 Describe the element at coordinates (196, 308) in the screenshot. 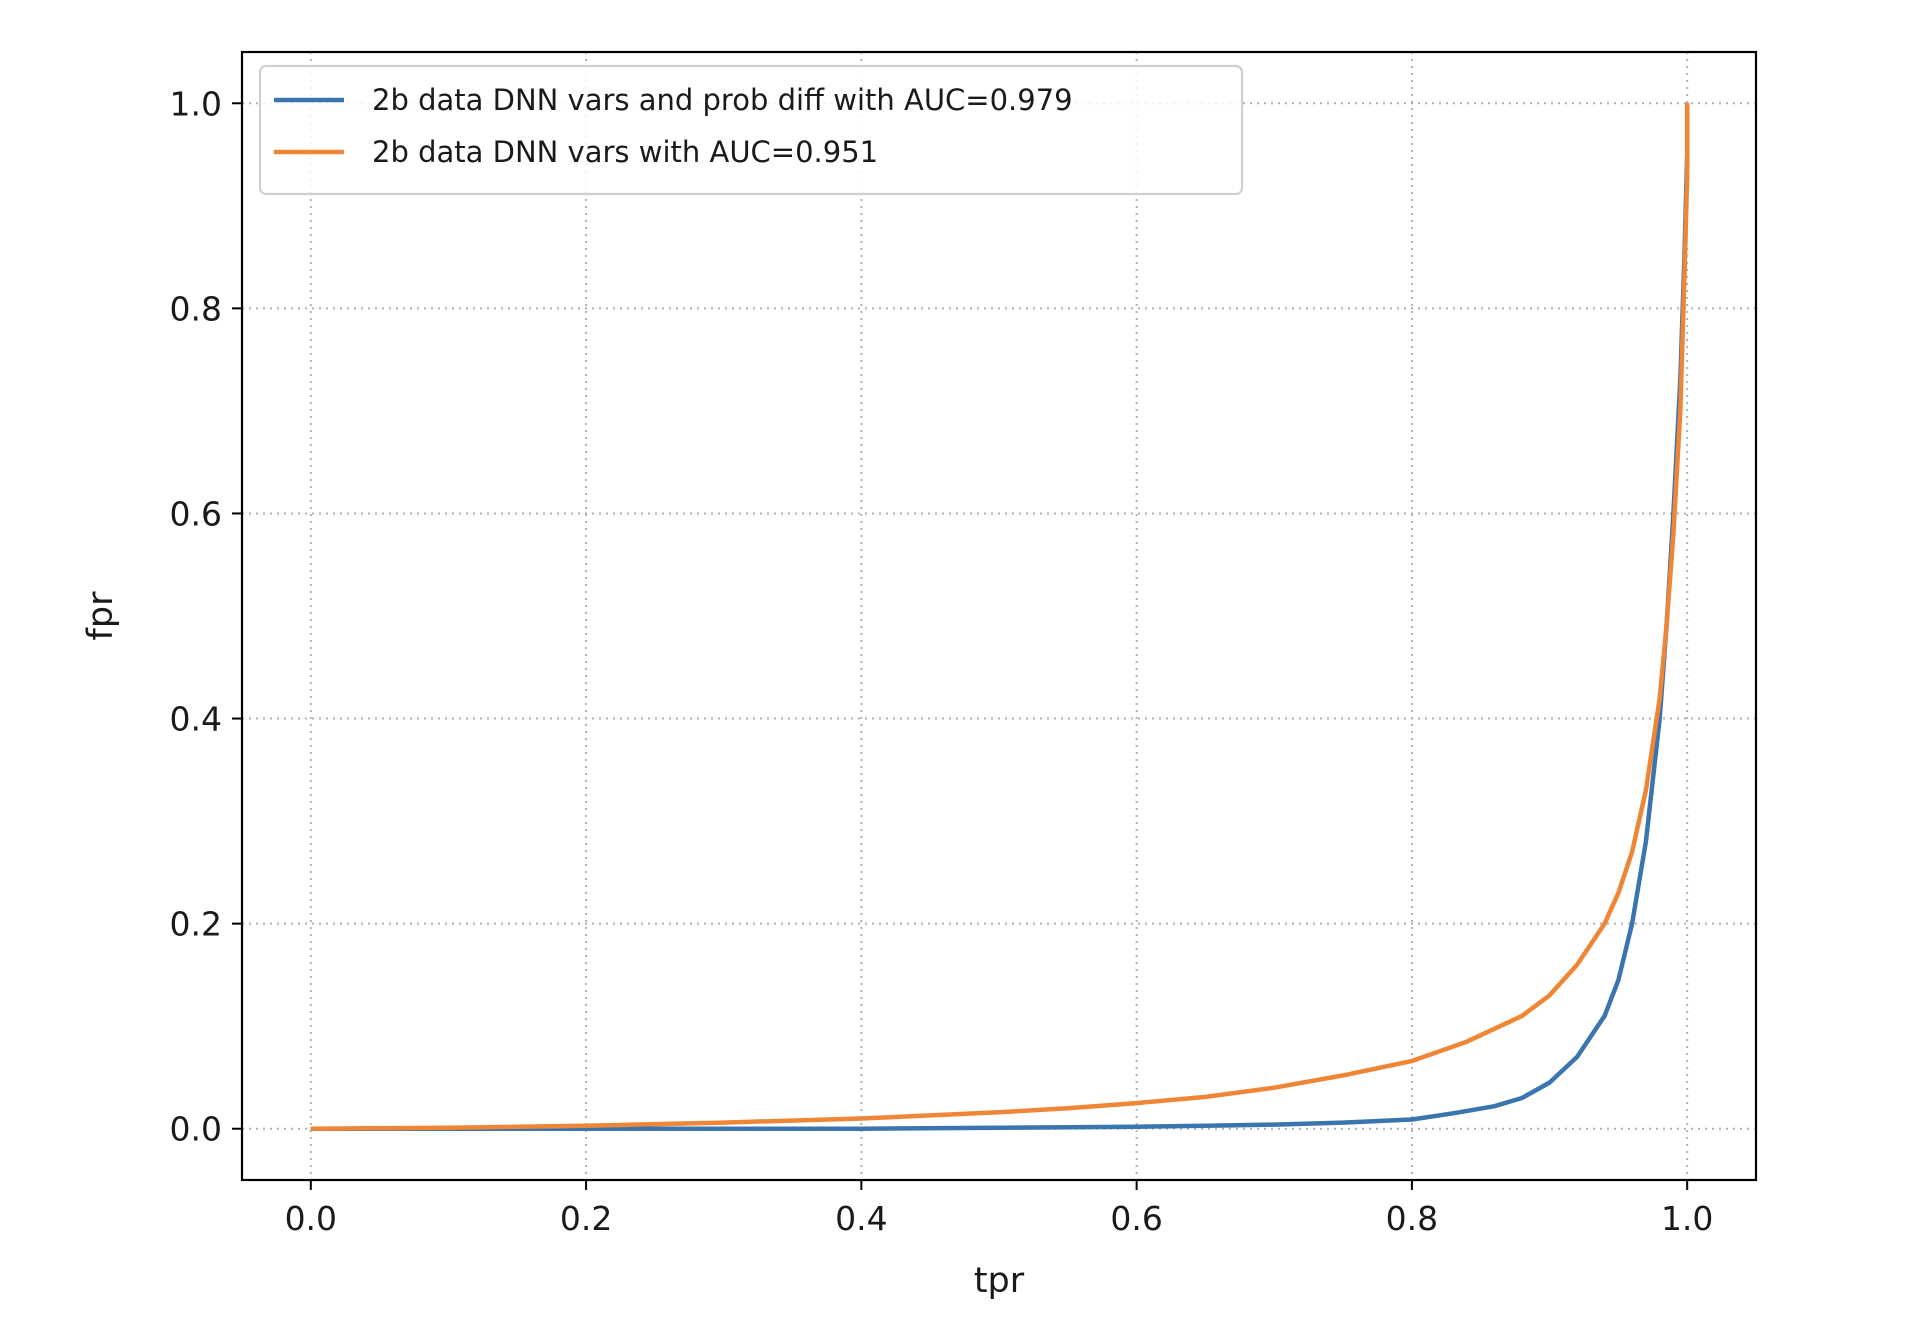

I see `y-tick-label: 0.8` at that location.